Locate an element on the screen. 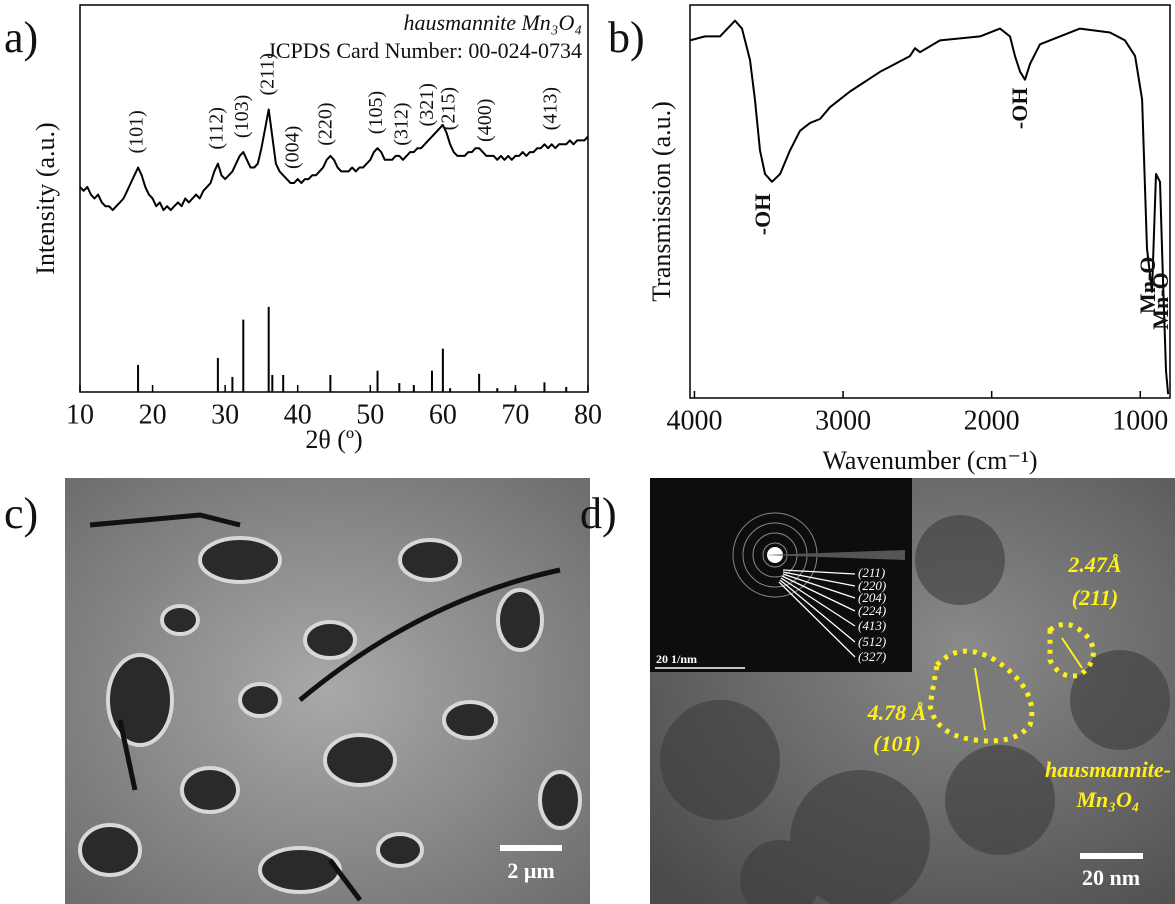 Image resolution: width=1175 pixels, height=904 pixels. inset-scale-bar-label: 20 1/nm is located at coordinates (676, 659).